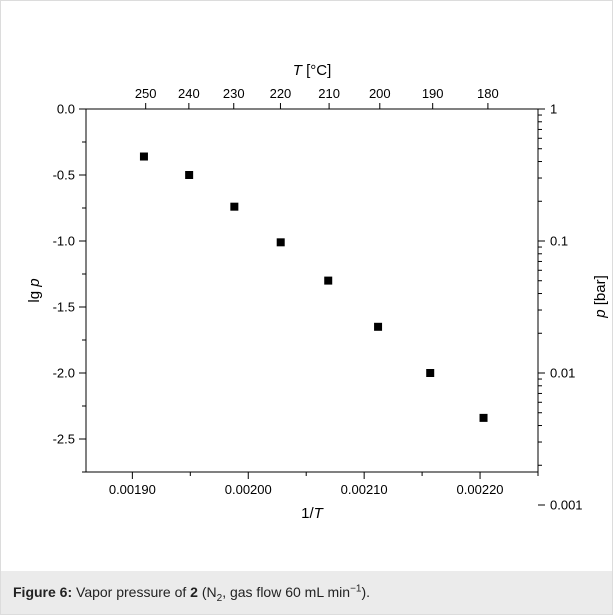  Describe the element at coordinates (64, 373) in the screenshot. I see `y-tick-label: -2.0` at that location.